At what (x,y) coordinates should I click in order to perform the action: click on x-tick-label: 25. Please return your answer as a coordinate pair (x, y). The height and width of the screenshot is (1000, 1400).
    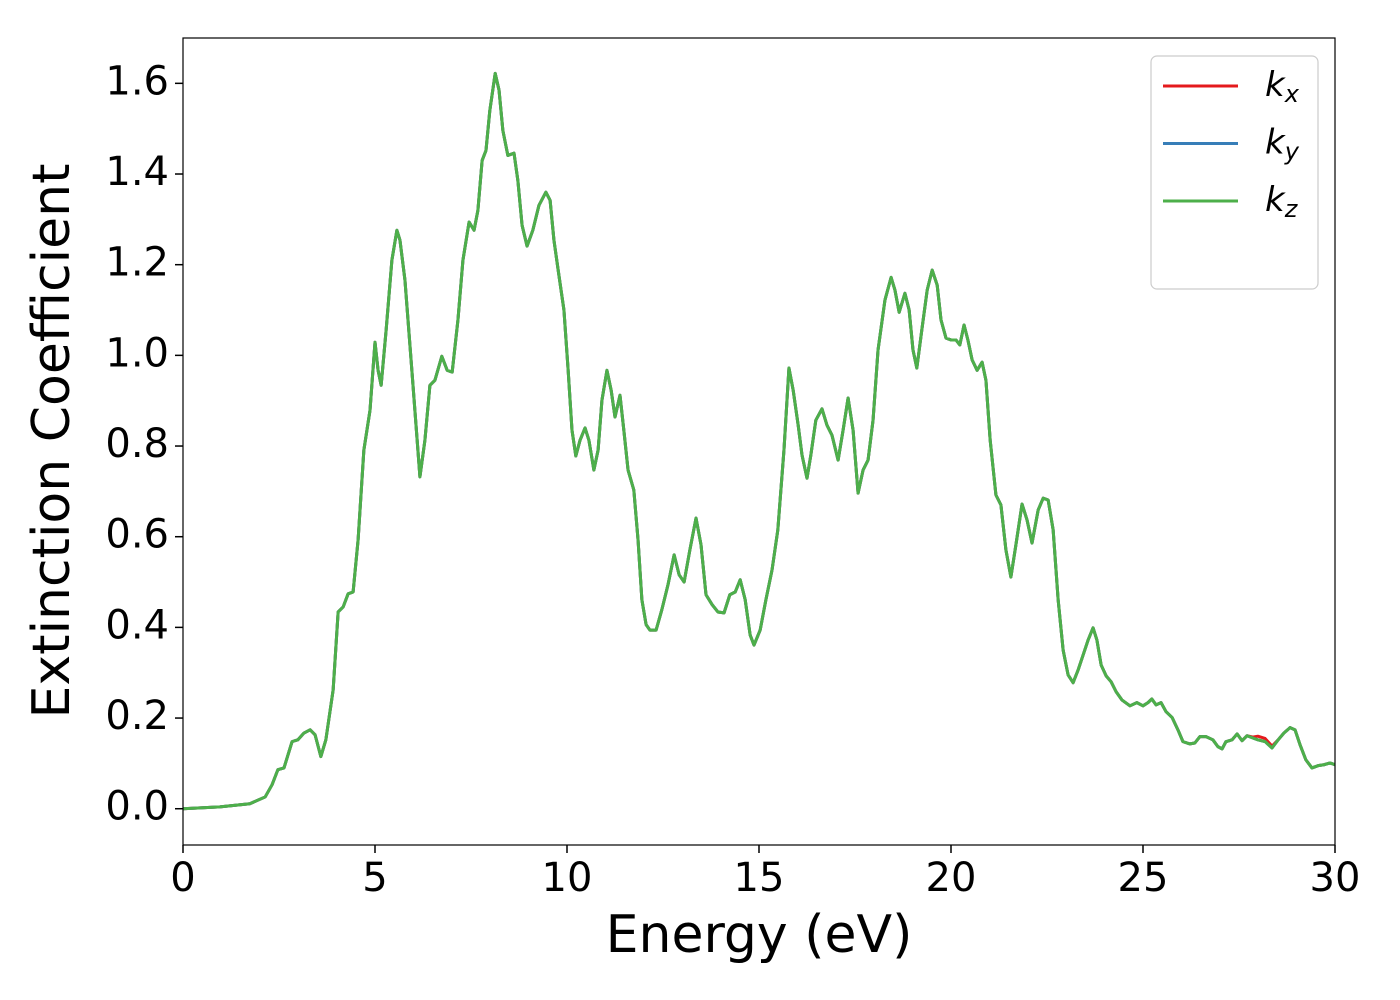
    Looking at the image, I should click on (1143, 878).